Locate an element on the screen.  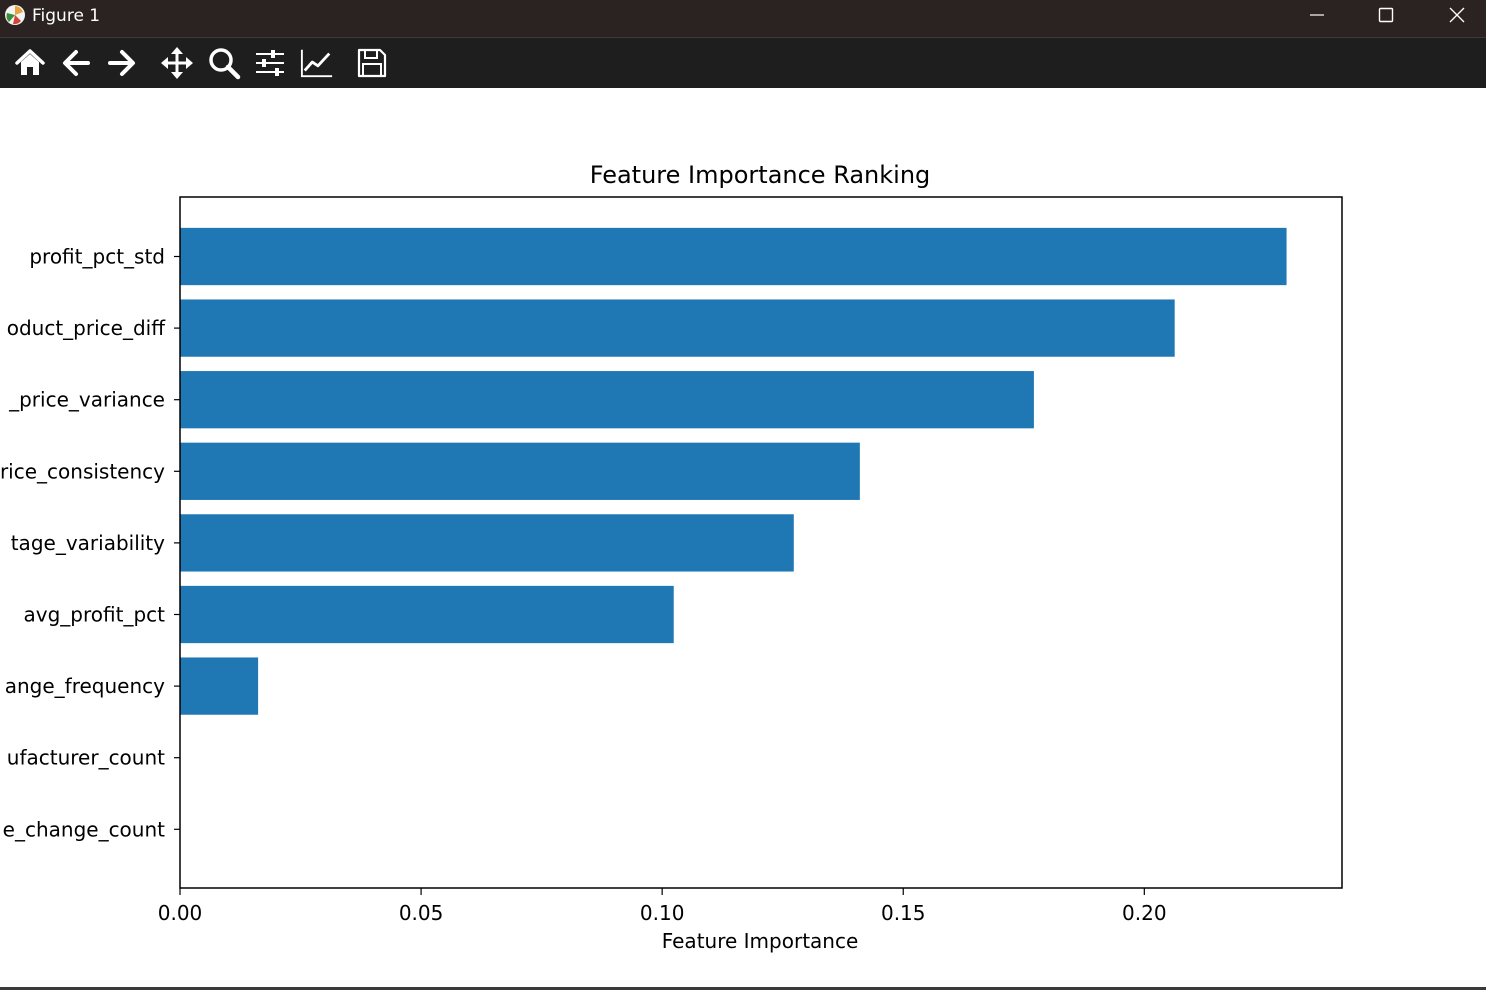
x-tick-label: 0.20 is located at coordinates (1144, 913).